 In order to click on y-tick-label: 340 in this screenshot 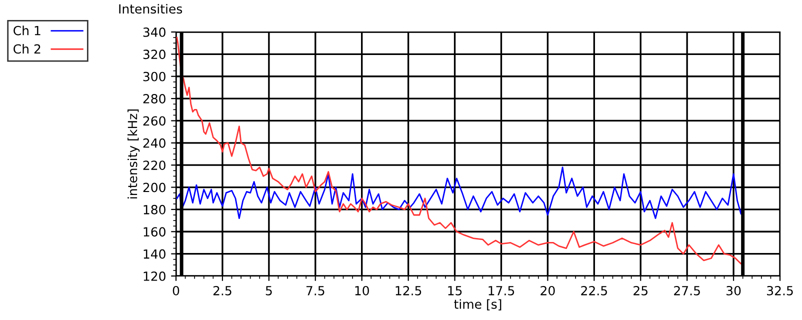, I will do `click(154, 32)`.